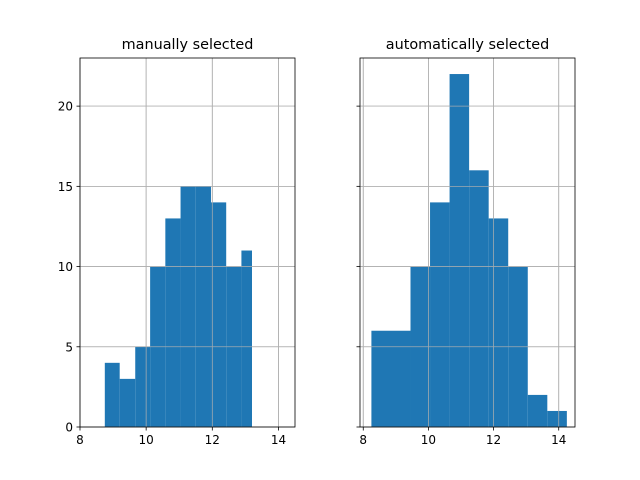  What do you see at coordinates (69, 428) in the screenshot?
I see `y-tick-label: 0` at bounding box center [69, 428].